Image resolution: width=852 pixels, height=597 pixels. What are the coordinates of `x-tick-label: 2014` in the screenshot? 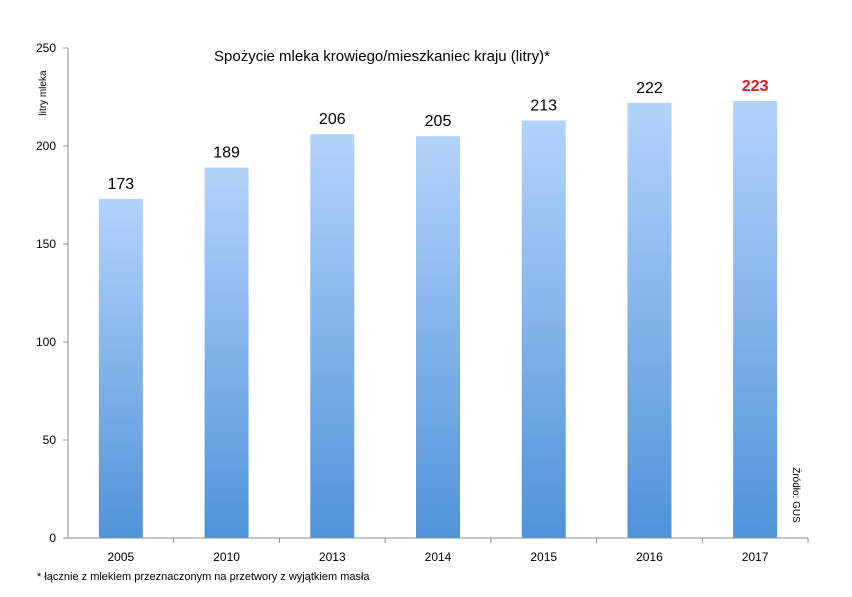 It's located at (438, 557).